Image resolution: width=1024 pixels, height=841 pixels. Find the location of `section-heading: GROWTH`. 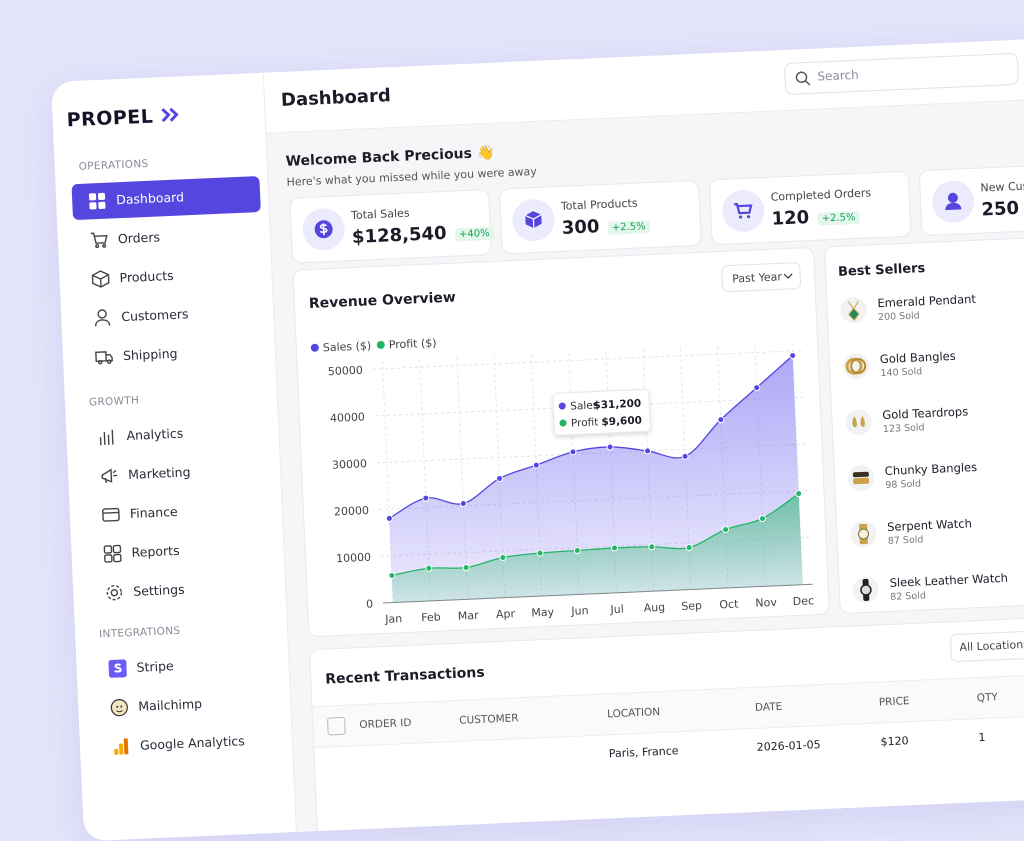

section-heading: GROWTH is located at coordinates (114, 401).